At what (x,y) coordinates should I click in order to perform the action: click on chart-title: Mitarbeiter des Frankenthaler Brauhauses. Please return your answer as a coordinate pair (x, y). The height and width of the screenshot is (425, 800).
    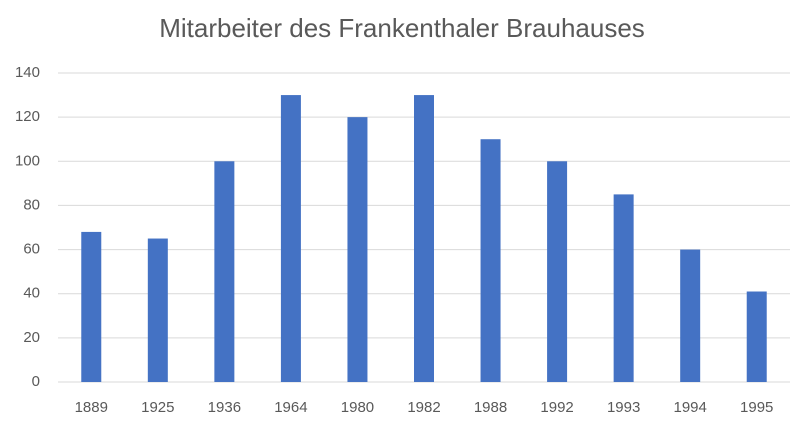
    Looking at the image, I should click on (402, 28).